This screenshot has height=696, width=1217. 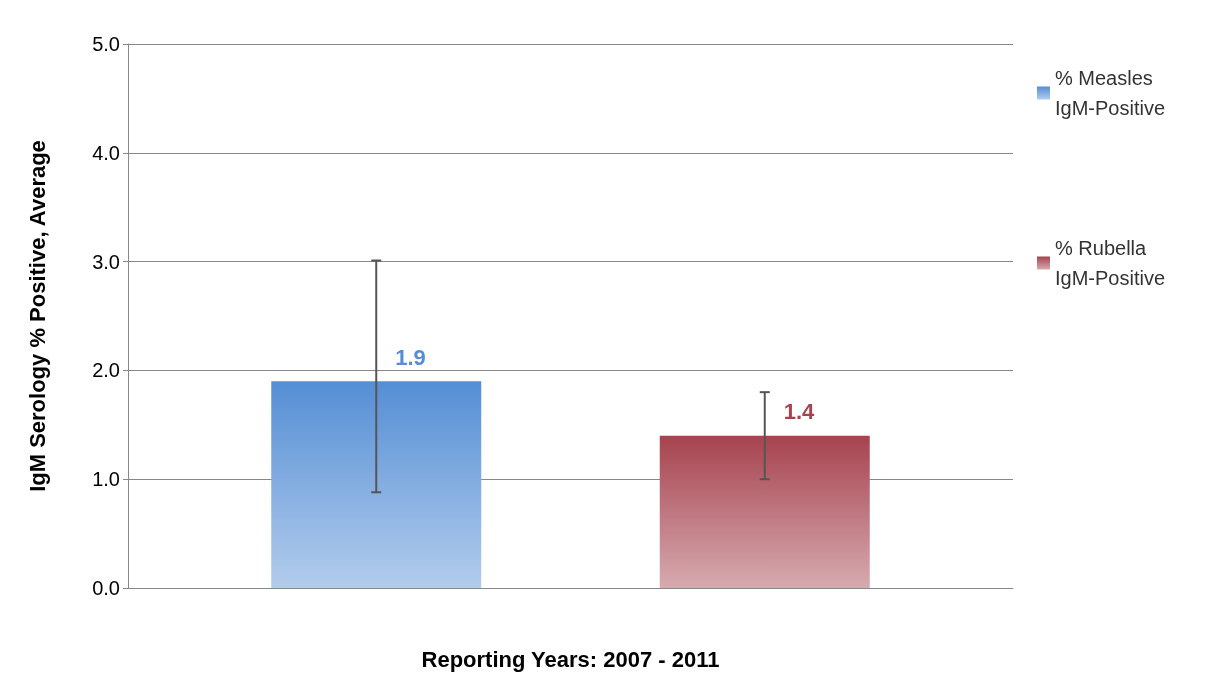 I want to click on y-tick-label: 4.0, so click(x=106, y=152).